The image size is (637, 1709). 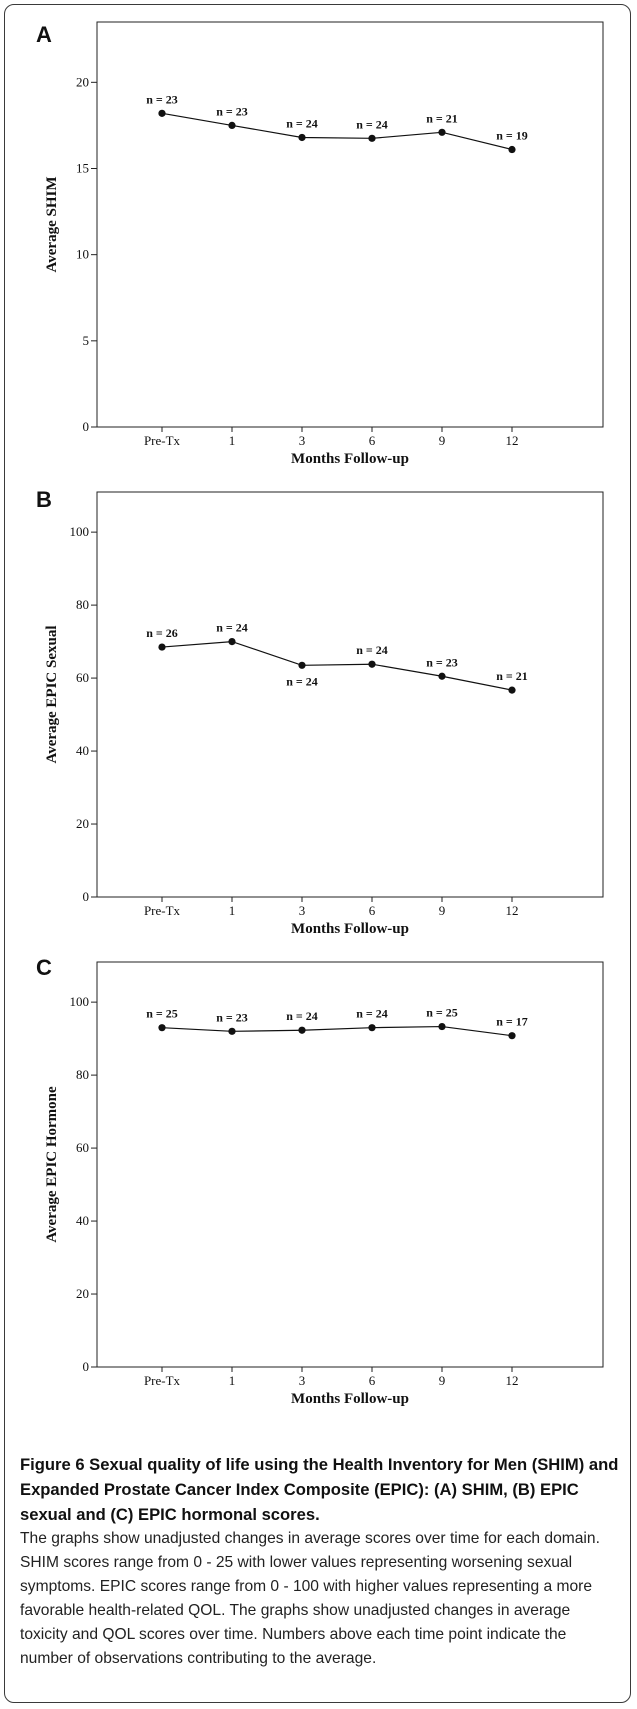 I want to click on y-tick-label: 10, so click(x=82, y=254).